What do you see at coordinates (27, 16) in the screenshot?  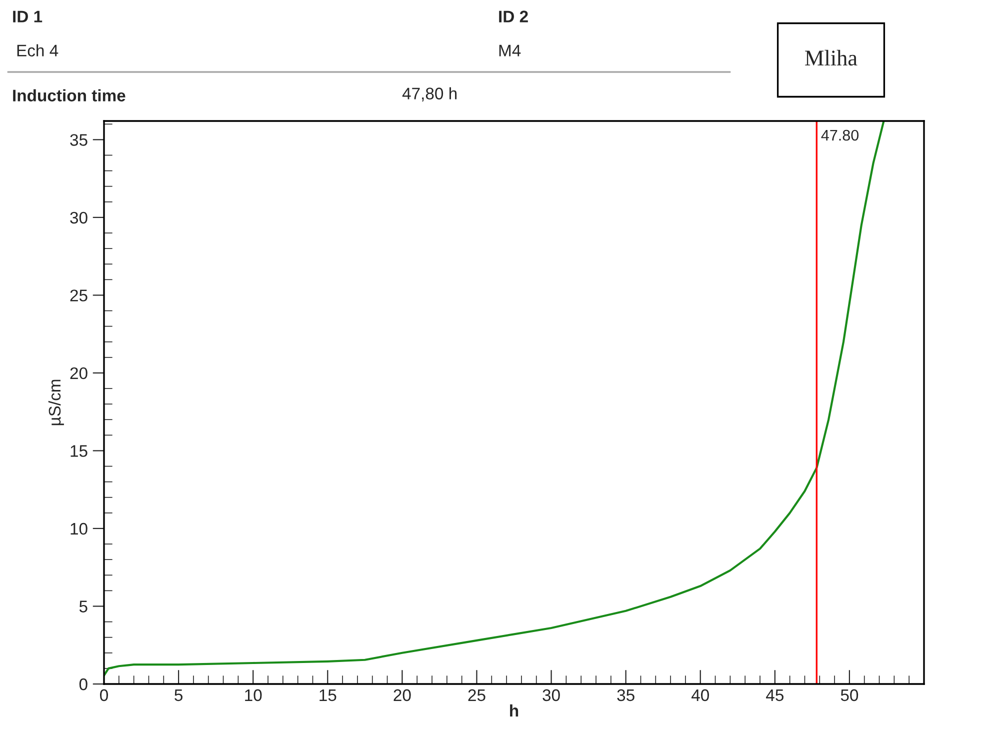 I see `text: ID 1` at bounding box center [27, 16].